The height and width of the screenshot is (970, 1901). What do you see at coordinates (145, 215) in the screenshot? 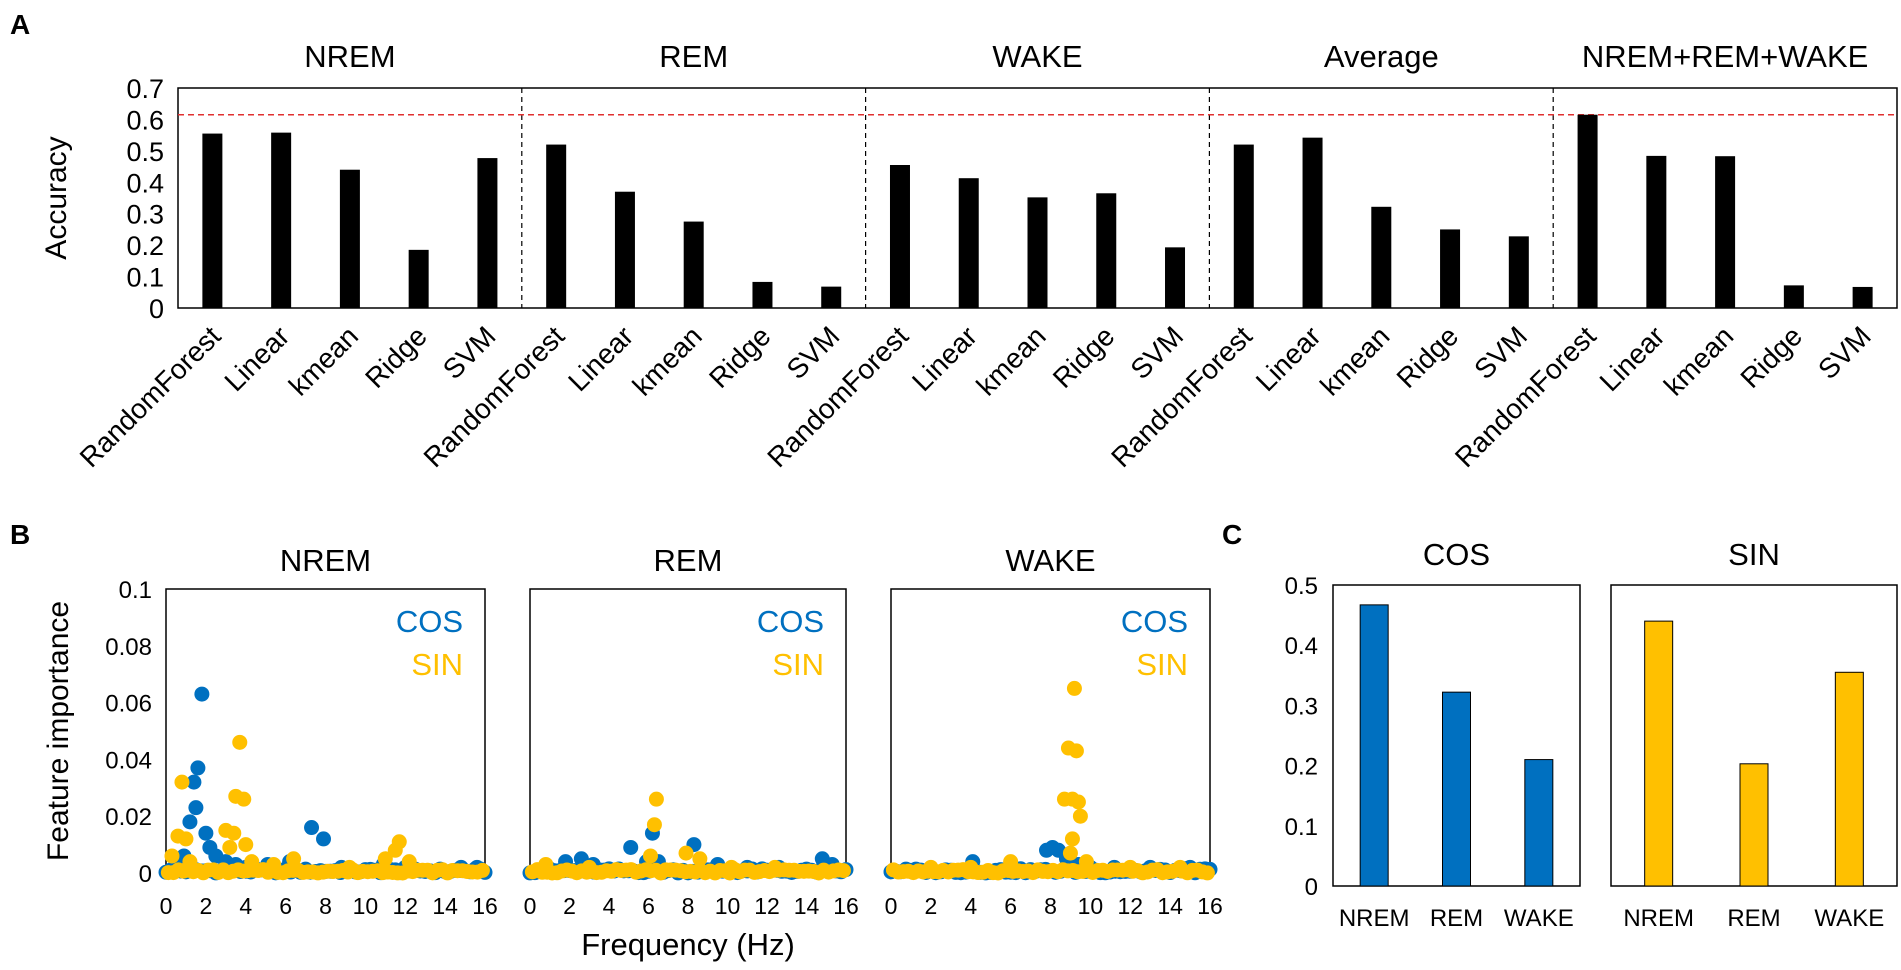
I see `y-tick-label: 0.3` at bounding box center [145, 215].